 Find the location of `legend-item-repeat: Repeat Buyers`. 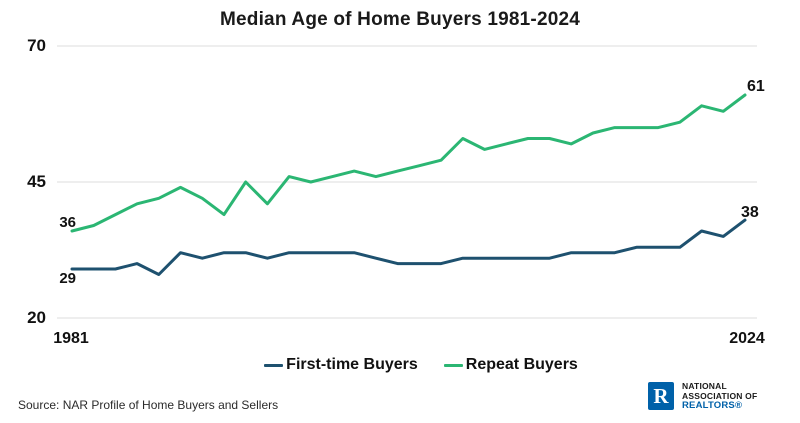

legend-item-repeat: Repeat Buyers is located at coordinates (510, 365).